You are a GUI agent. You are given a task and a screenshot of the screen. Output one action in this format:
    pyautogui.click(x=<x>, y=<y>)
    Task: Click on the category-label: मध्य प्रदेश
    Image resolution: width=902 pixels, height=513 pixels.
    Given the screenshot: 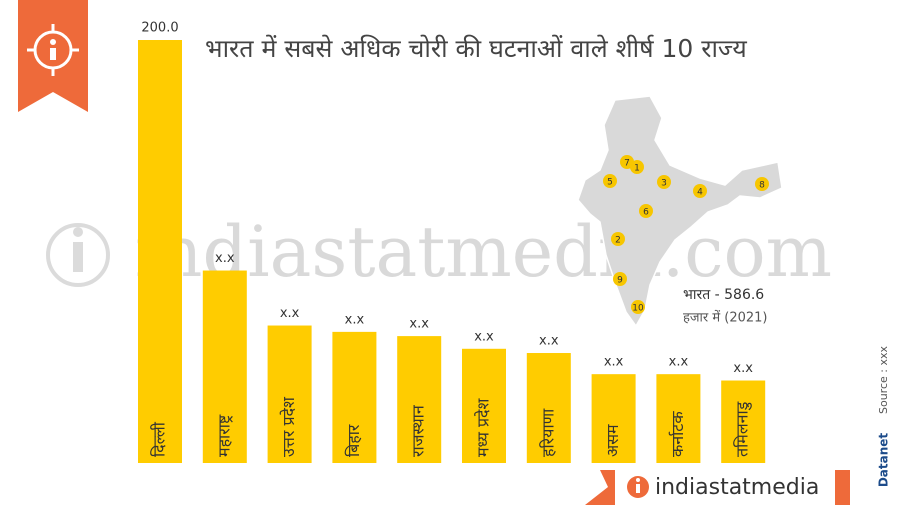 What is the action you would take?
    pyautogui.click(x=483, y=427)
    